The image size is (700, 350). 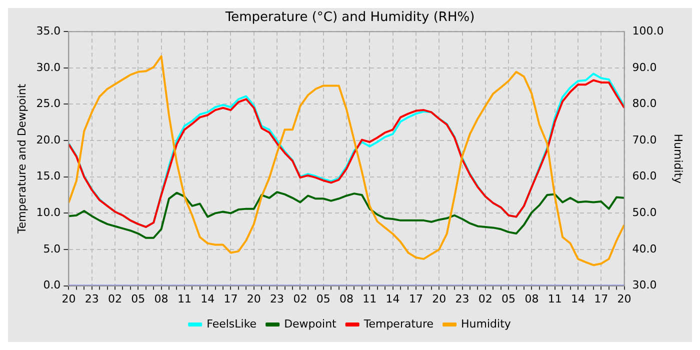 I want to click on y-tick-label: 30.0, so click(x=48, y=67).